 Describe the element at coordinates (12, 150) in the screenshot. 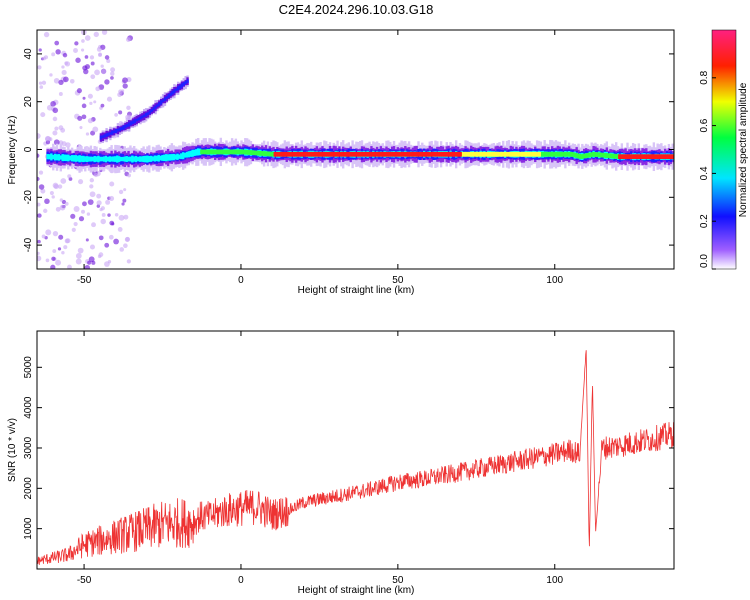

I see `spectrogram-y-label: Frequency (Hz)` at that location.